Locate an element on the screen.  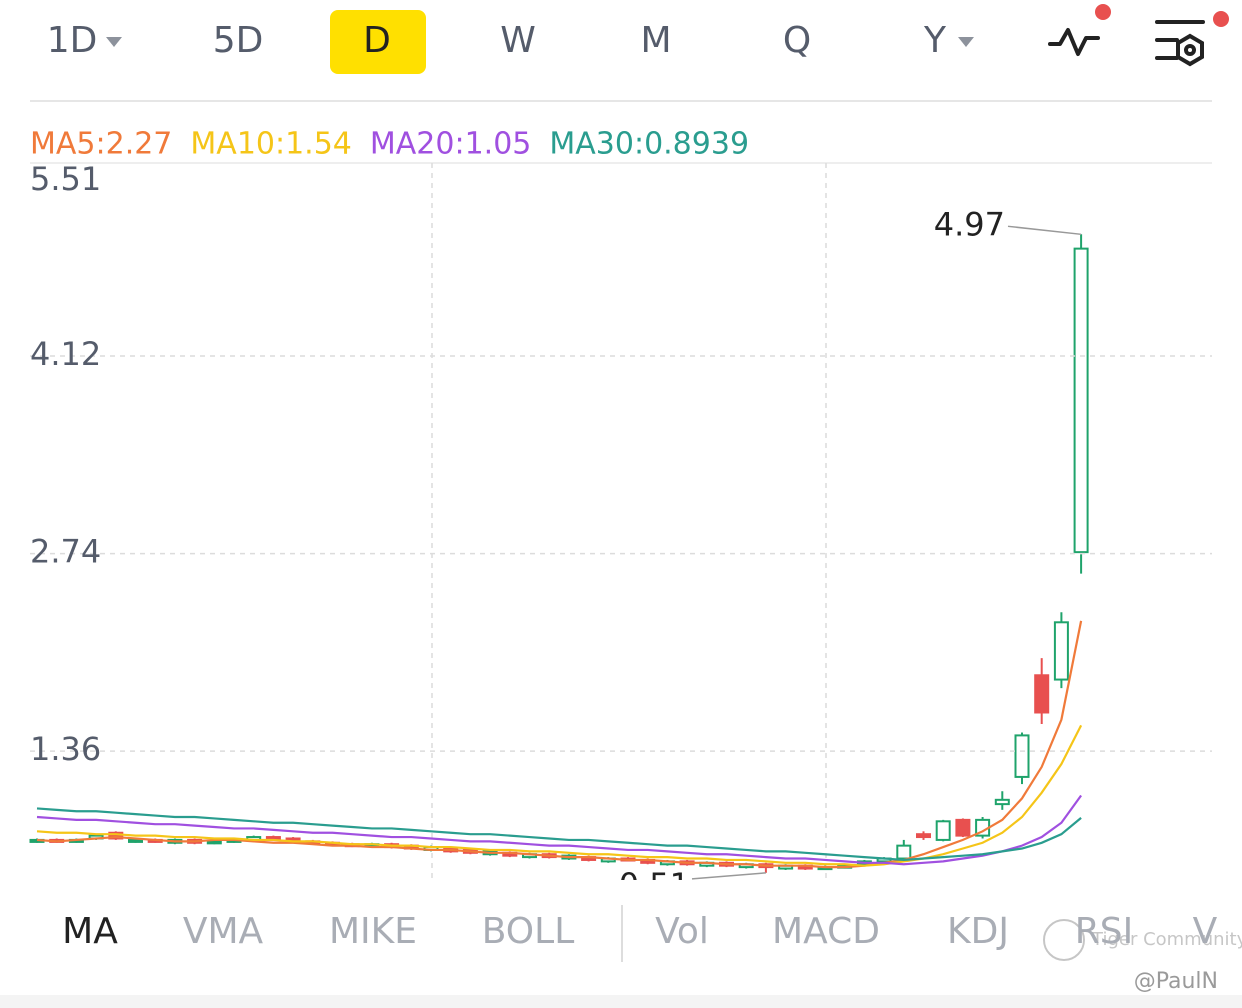
watermark: Tiger Community is located at coordinates (1142, 940).